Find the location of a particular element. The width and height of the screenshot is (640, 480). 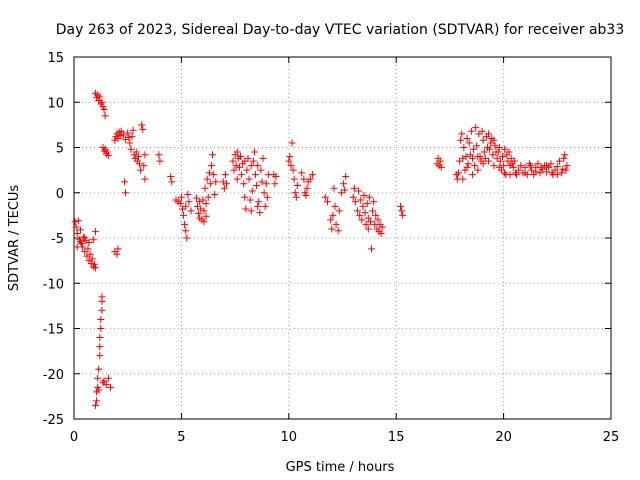

x-tick-label: 25 is located at coordinates (611, 437).